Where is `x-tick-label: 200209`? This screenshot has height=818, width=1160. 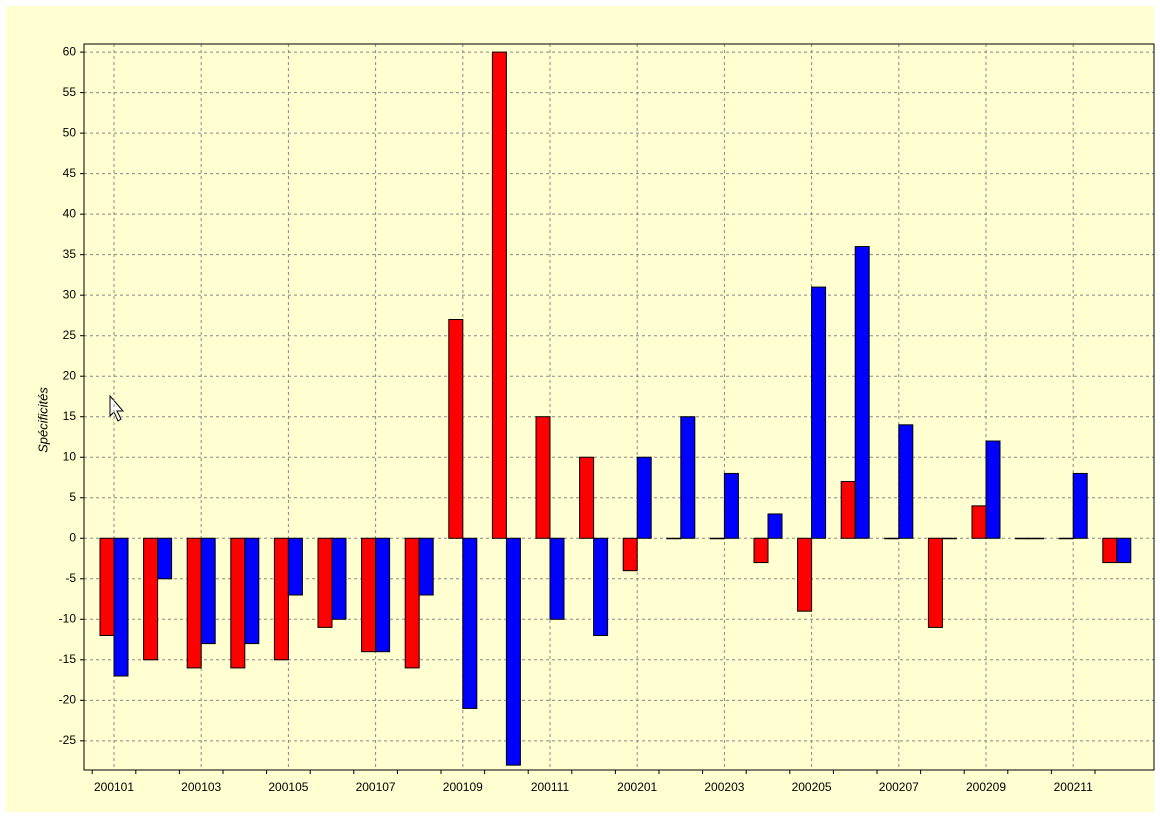 x-tick-label: 200209 is located at coordinates (986, 787).